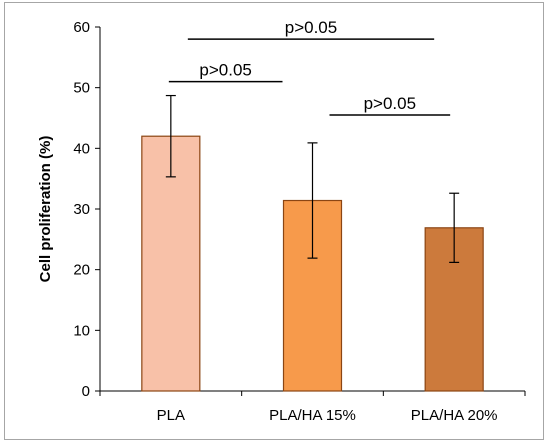 The width and height of the screenshot is (550, 446). Describe the element at coordinates (45, 209) in the screenshot. I see `y-axis-label: Cell proliferation (%)` at that location.